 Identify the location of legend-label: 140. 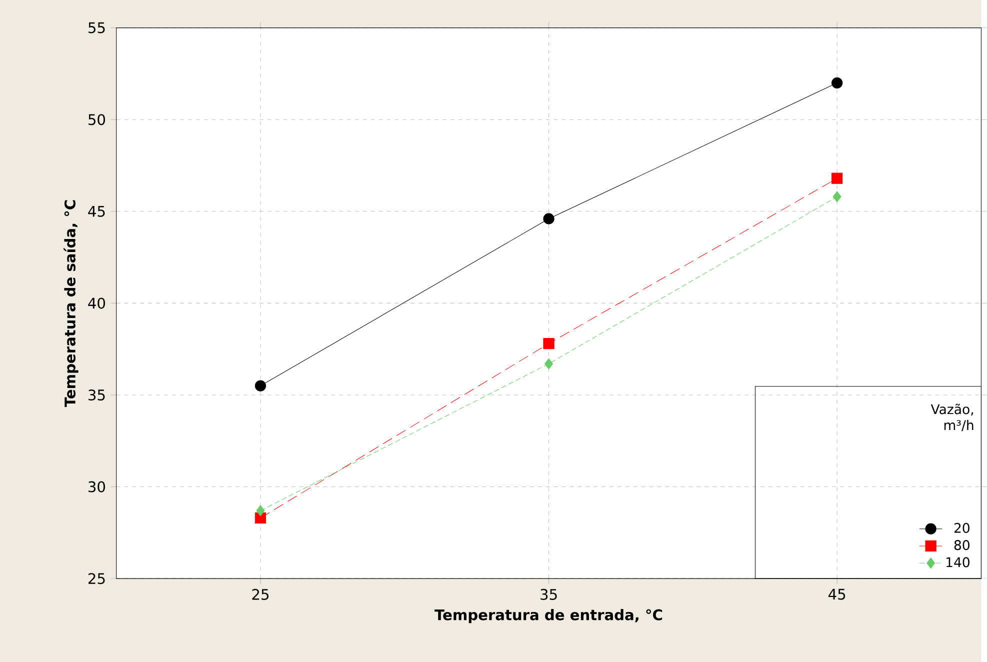
(958, 562).